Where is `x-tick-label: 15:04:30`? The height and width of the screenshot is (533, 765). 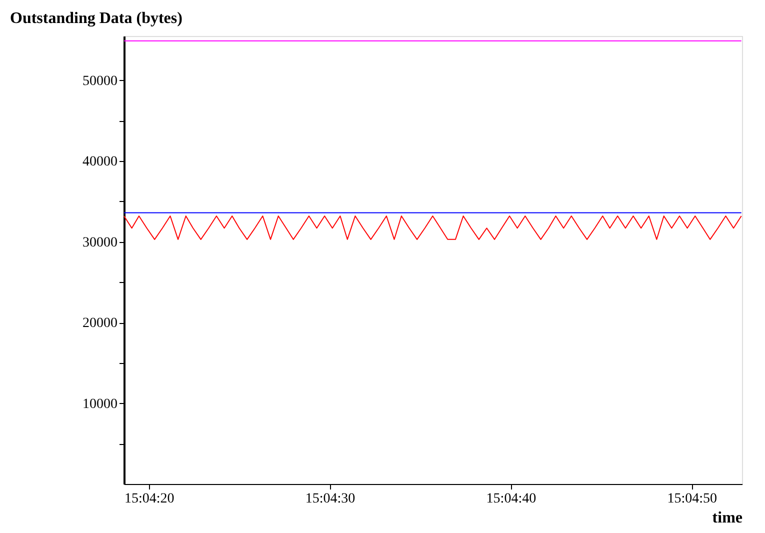
x-tick-label: 15:04:30 is located at coordinates (330, 499).